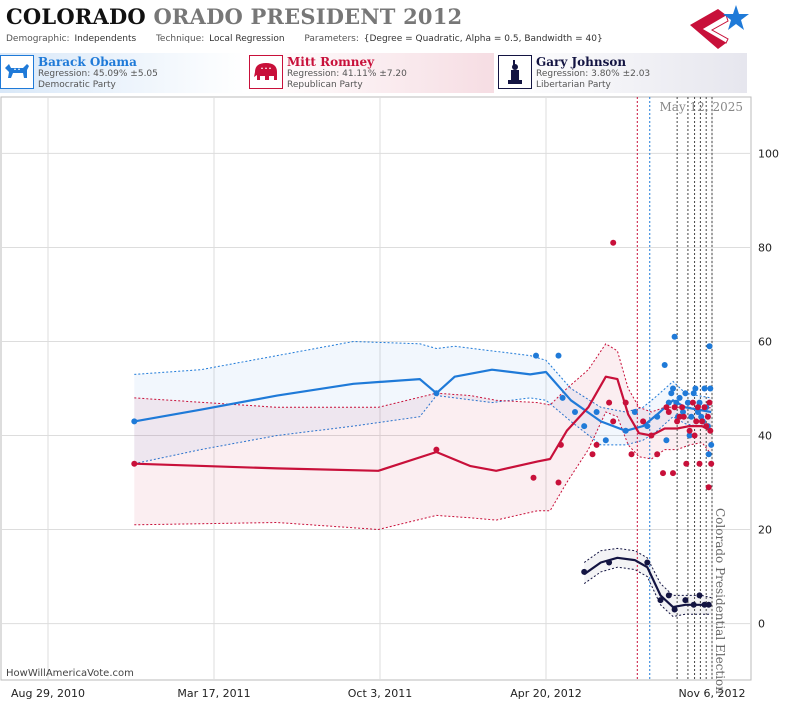 This screenshot has width=789, height=704. What do you see at coordinates (347, 74) in the screenshot?
I see `candidate-regression: Regression: 41.11% ±7.20` at bounding box center [347, 74].